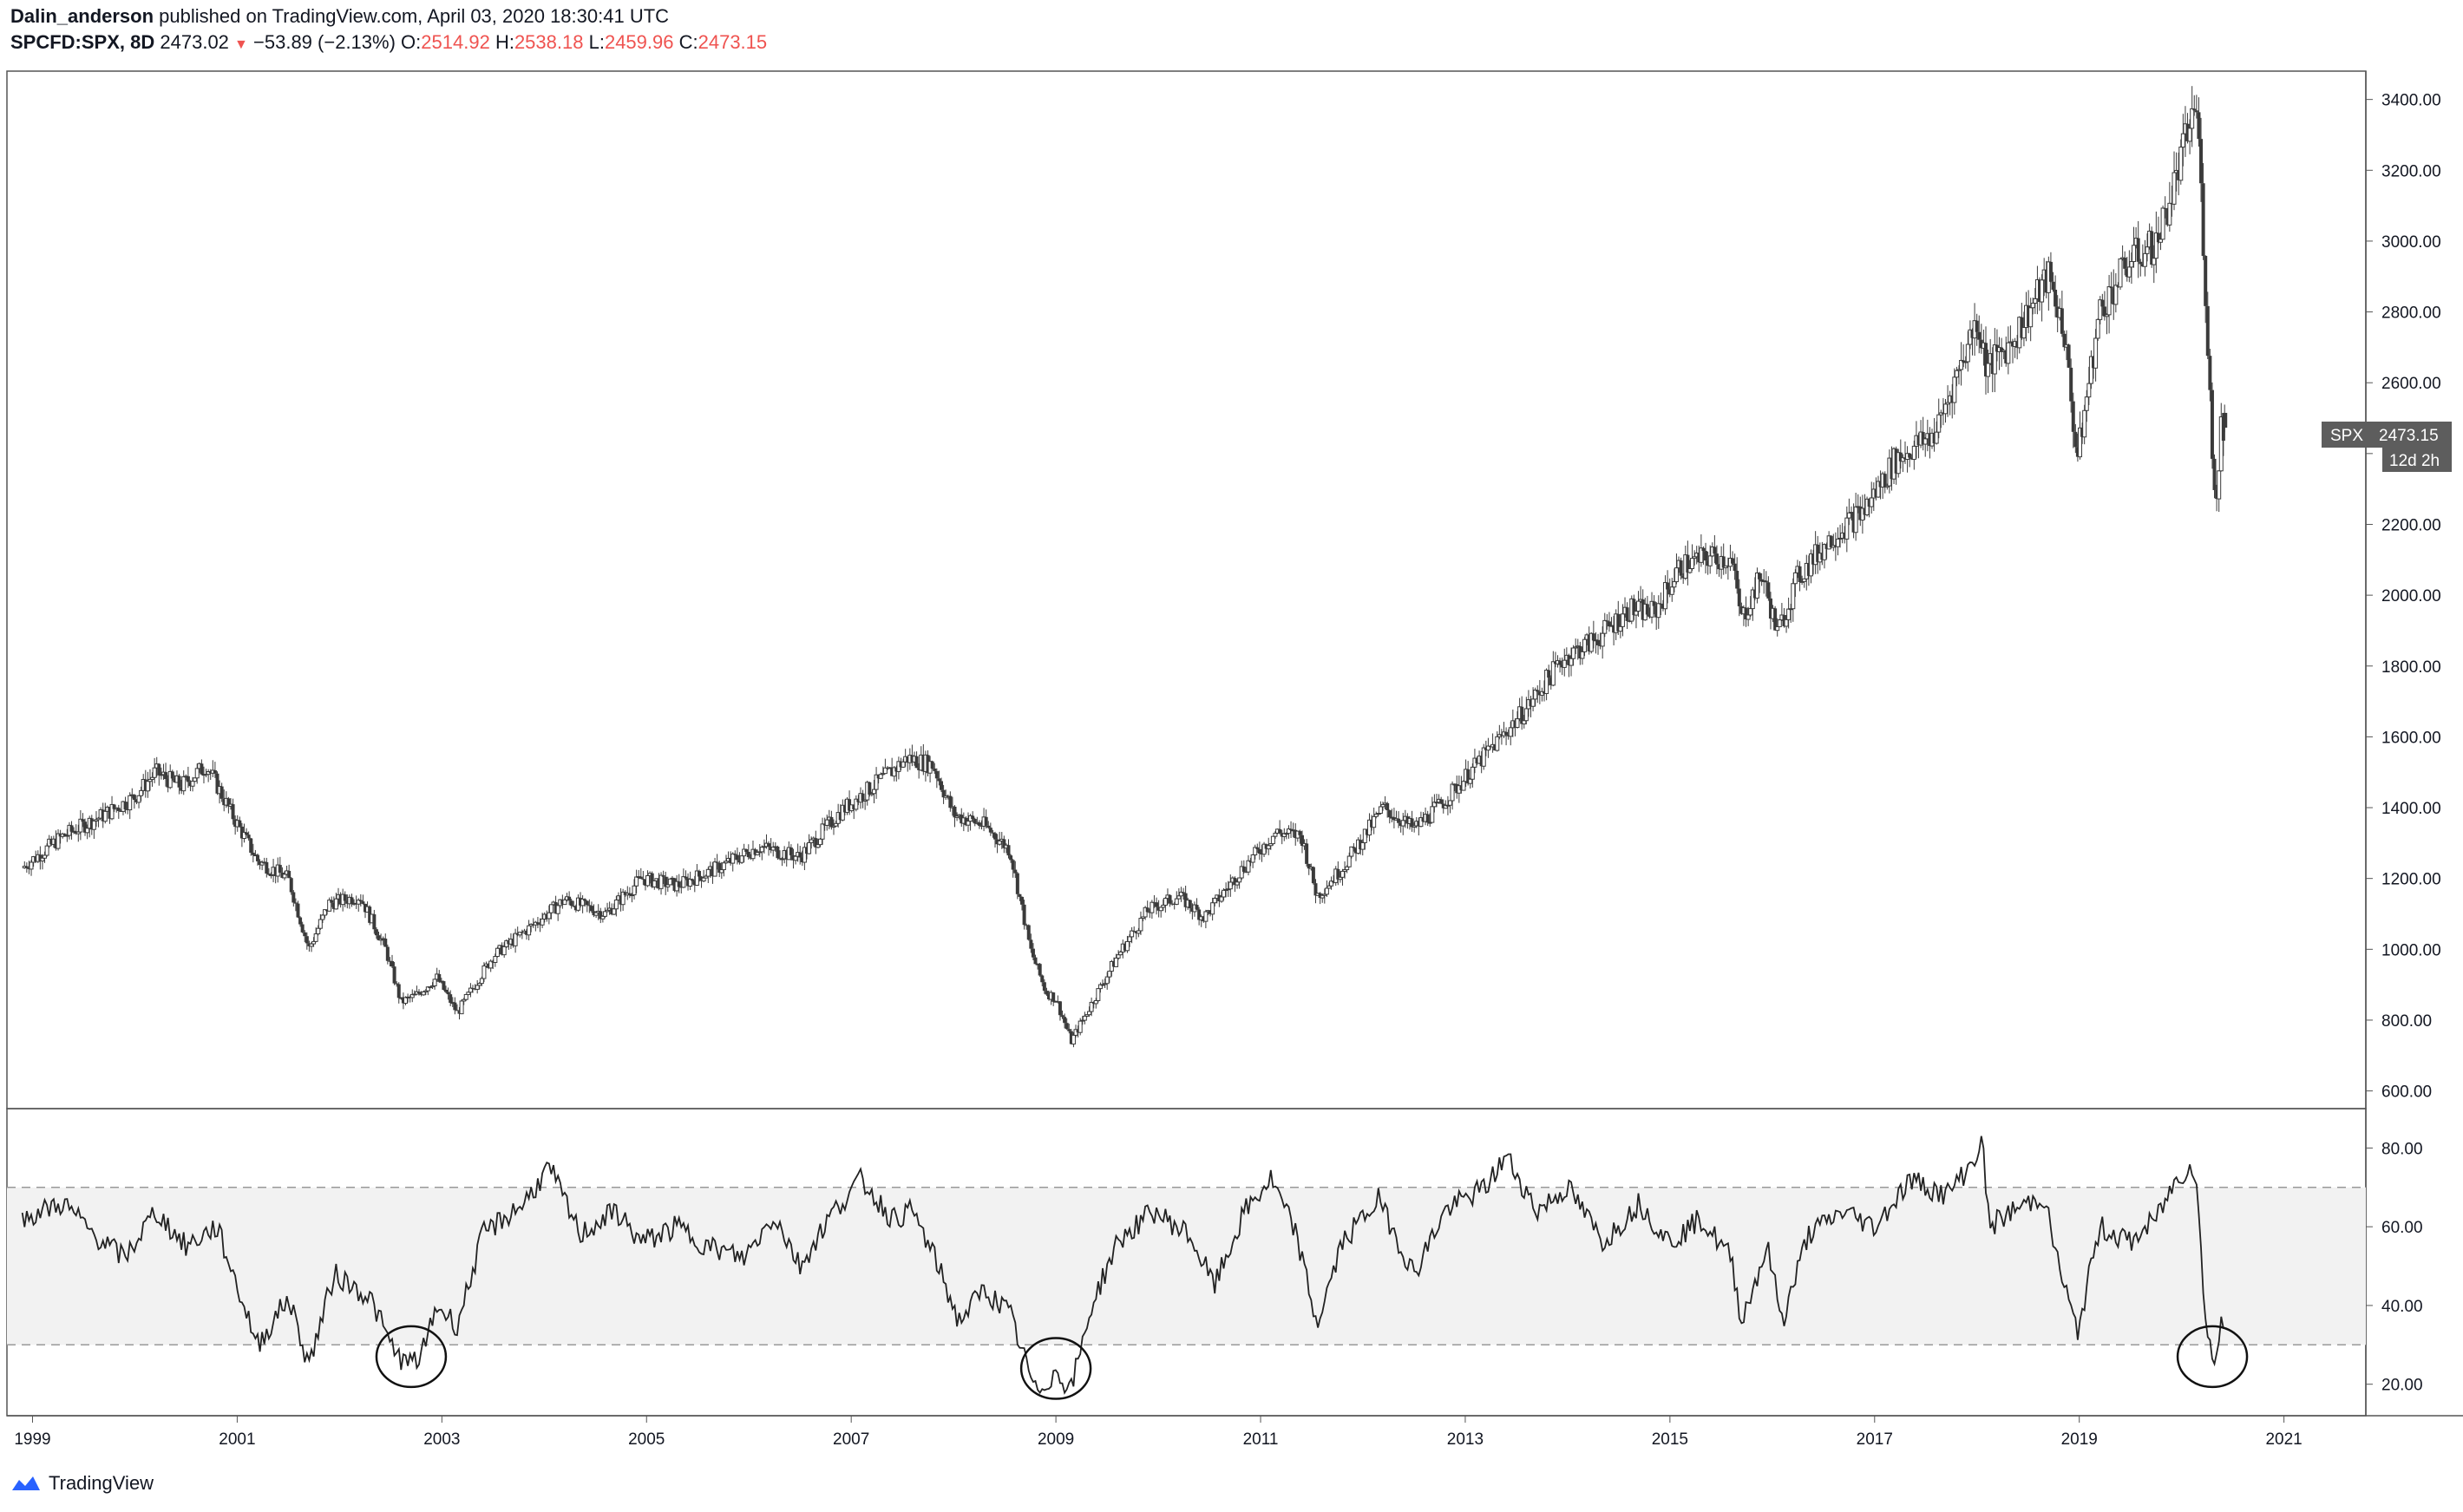 This screenshot has height=1512, width=2463. Describe the element at coordinates (1056, 1439) in the screenshot. I see `x-tick-label-5: 2009` at that location.